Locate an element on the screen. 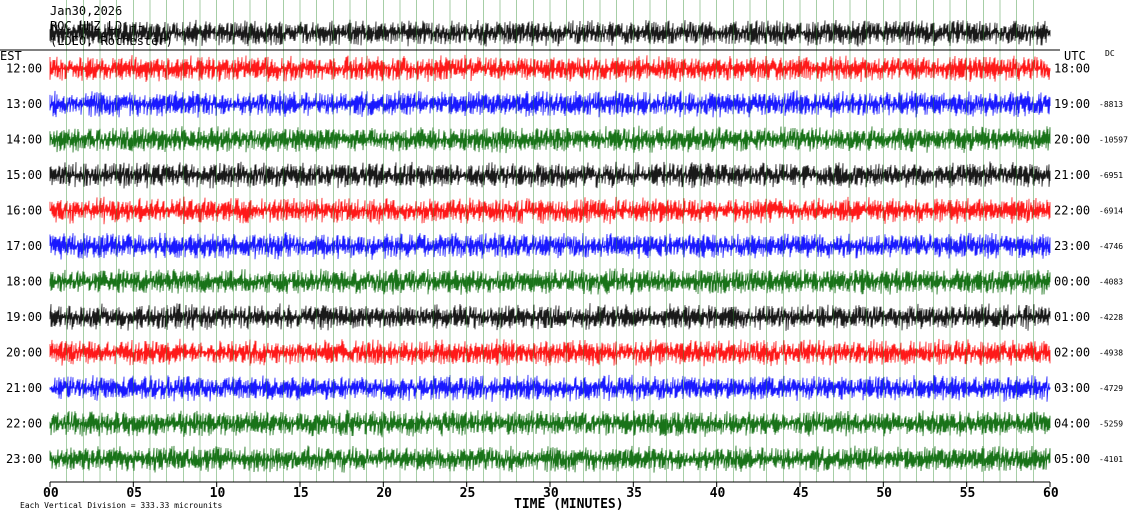  dc-value-label: -8813 is located at coordinates (1111, 104).